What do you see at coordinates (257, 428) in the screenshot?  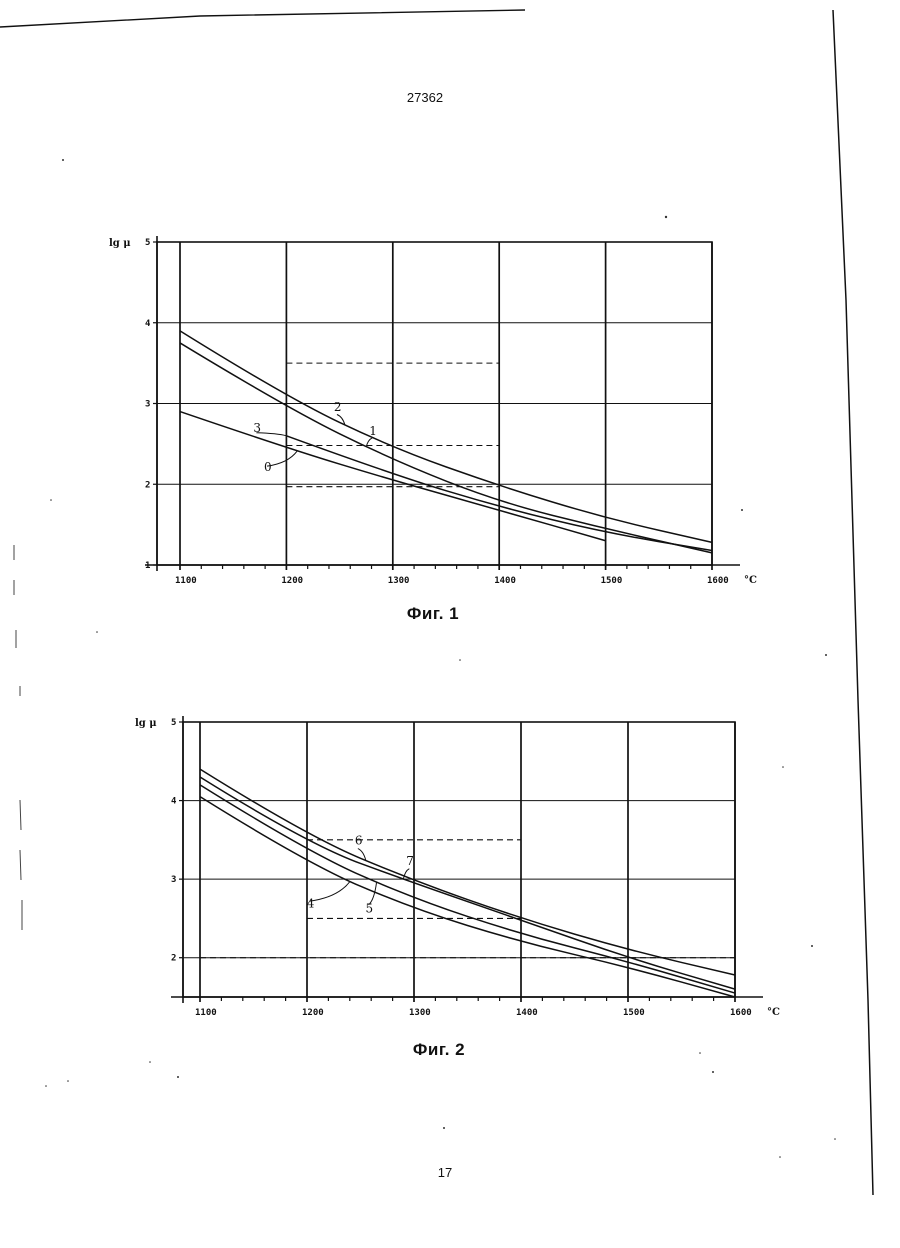 I see `series-label-3: 3` at bounding box center [257, 428].